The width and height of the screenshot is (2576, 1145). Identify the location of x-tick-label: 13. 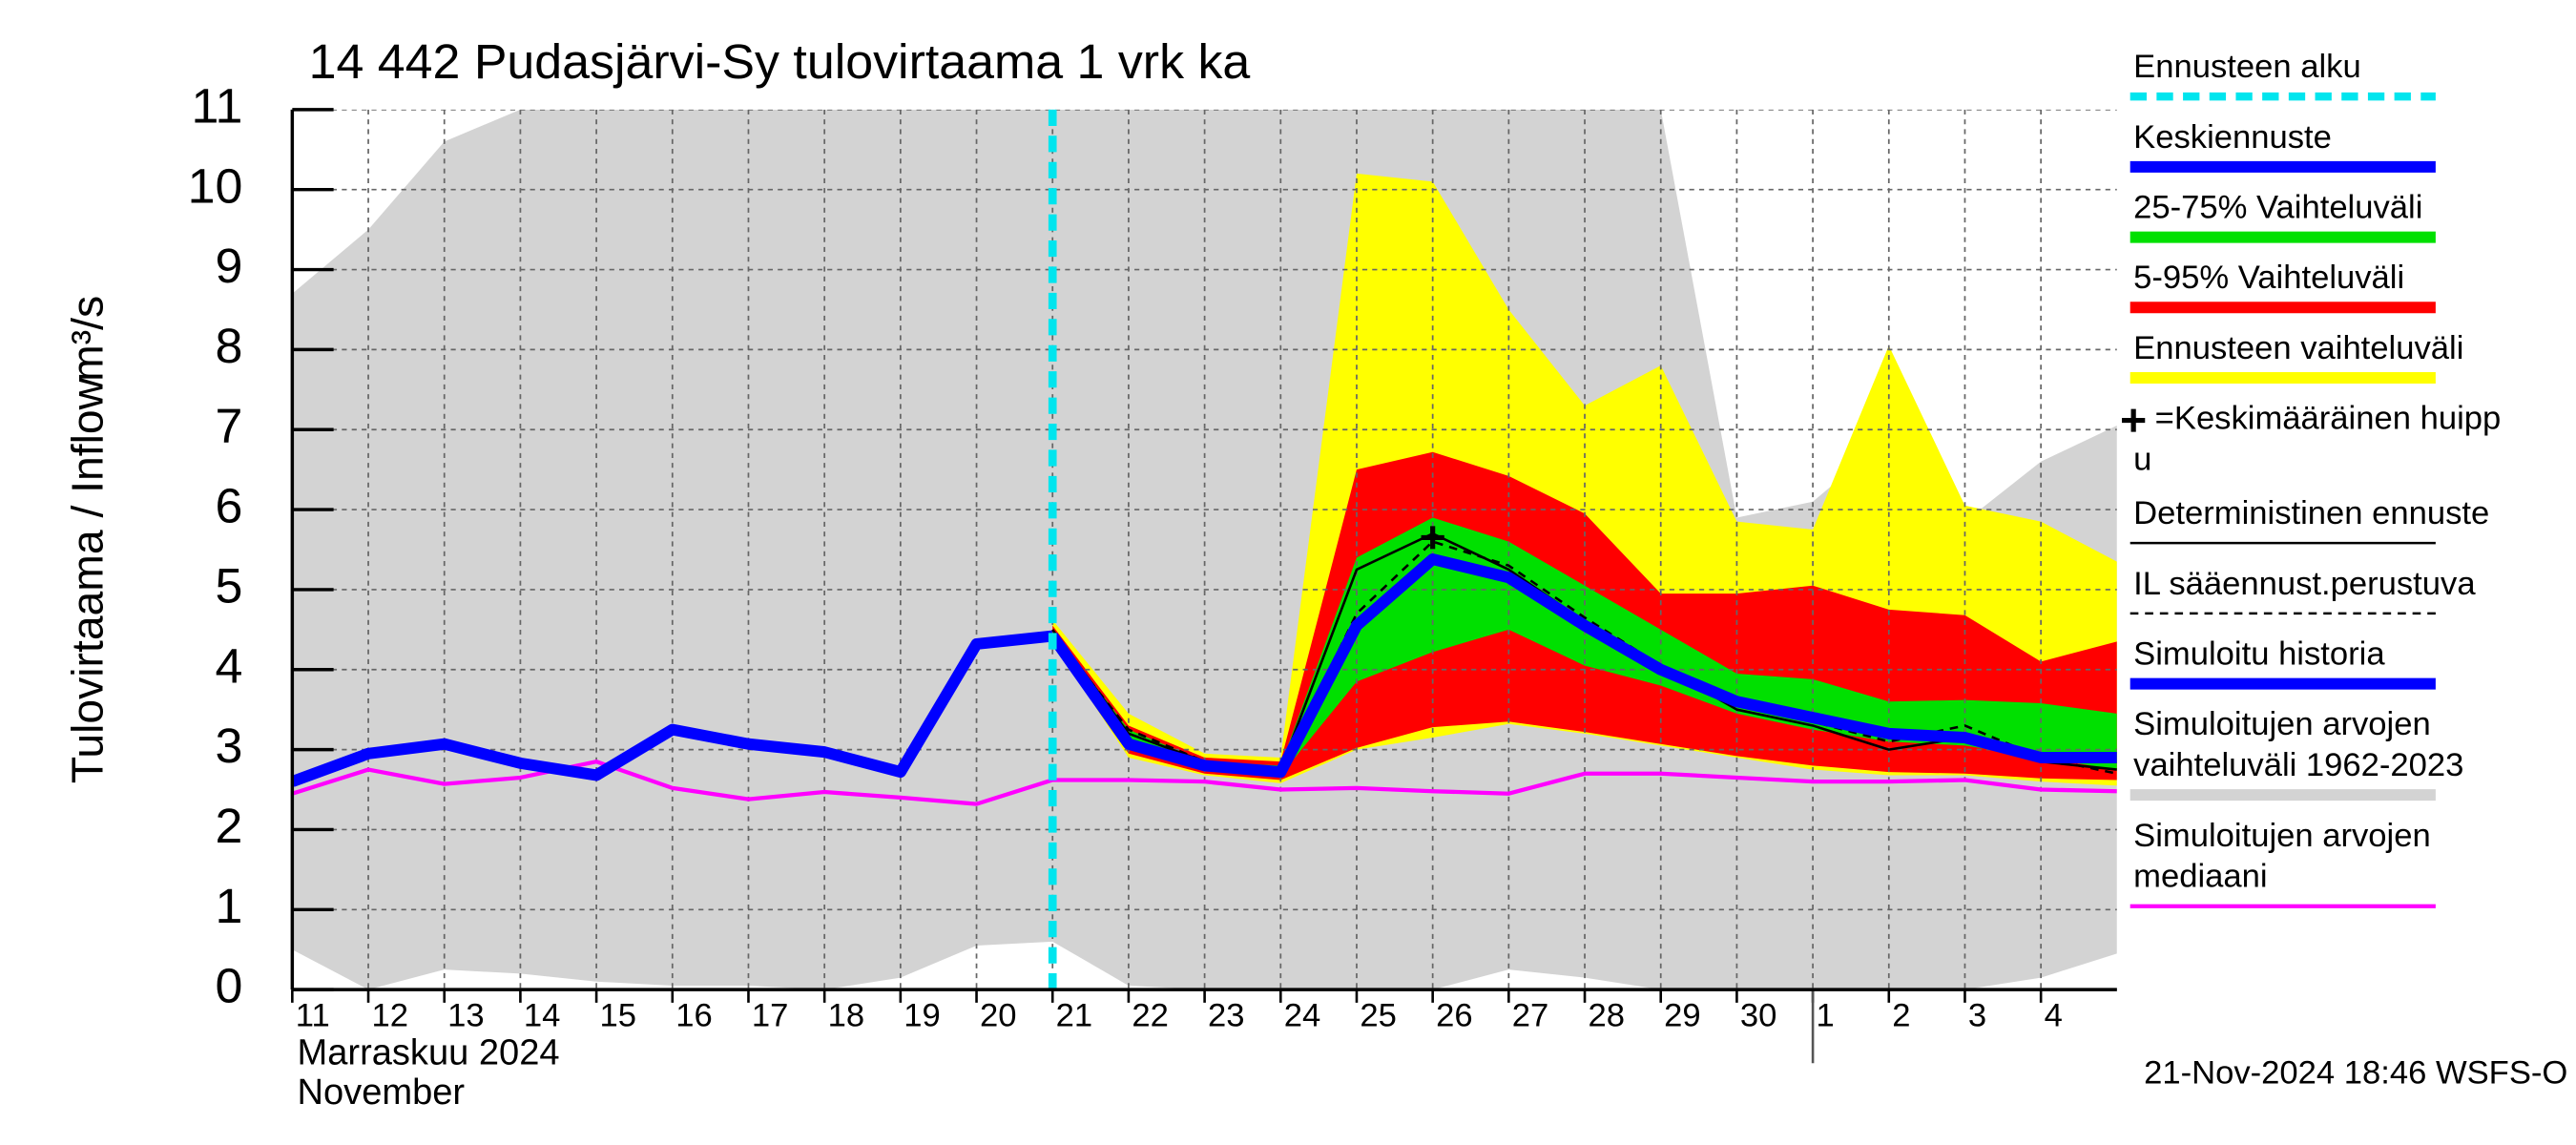
(465, 1015).